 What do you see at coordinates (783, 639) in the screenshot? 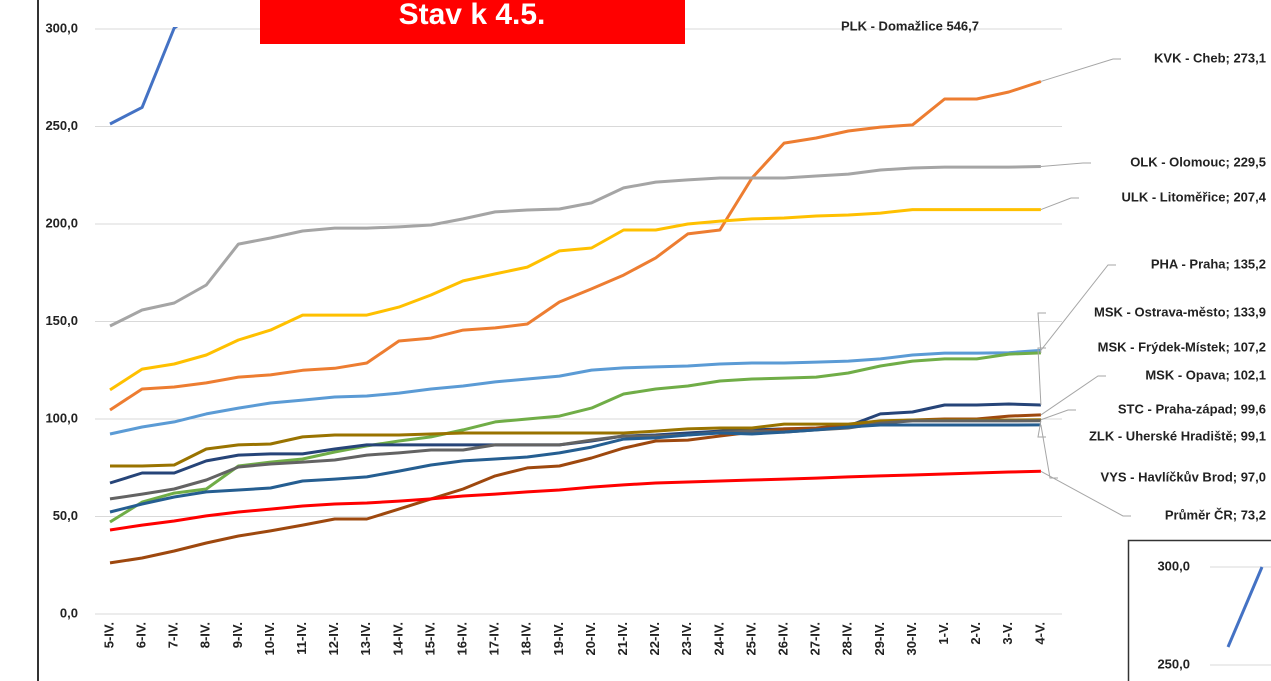
I see `x-tick-label: 26-IV.` at bounding box center [783, 639].